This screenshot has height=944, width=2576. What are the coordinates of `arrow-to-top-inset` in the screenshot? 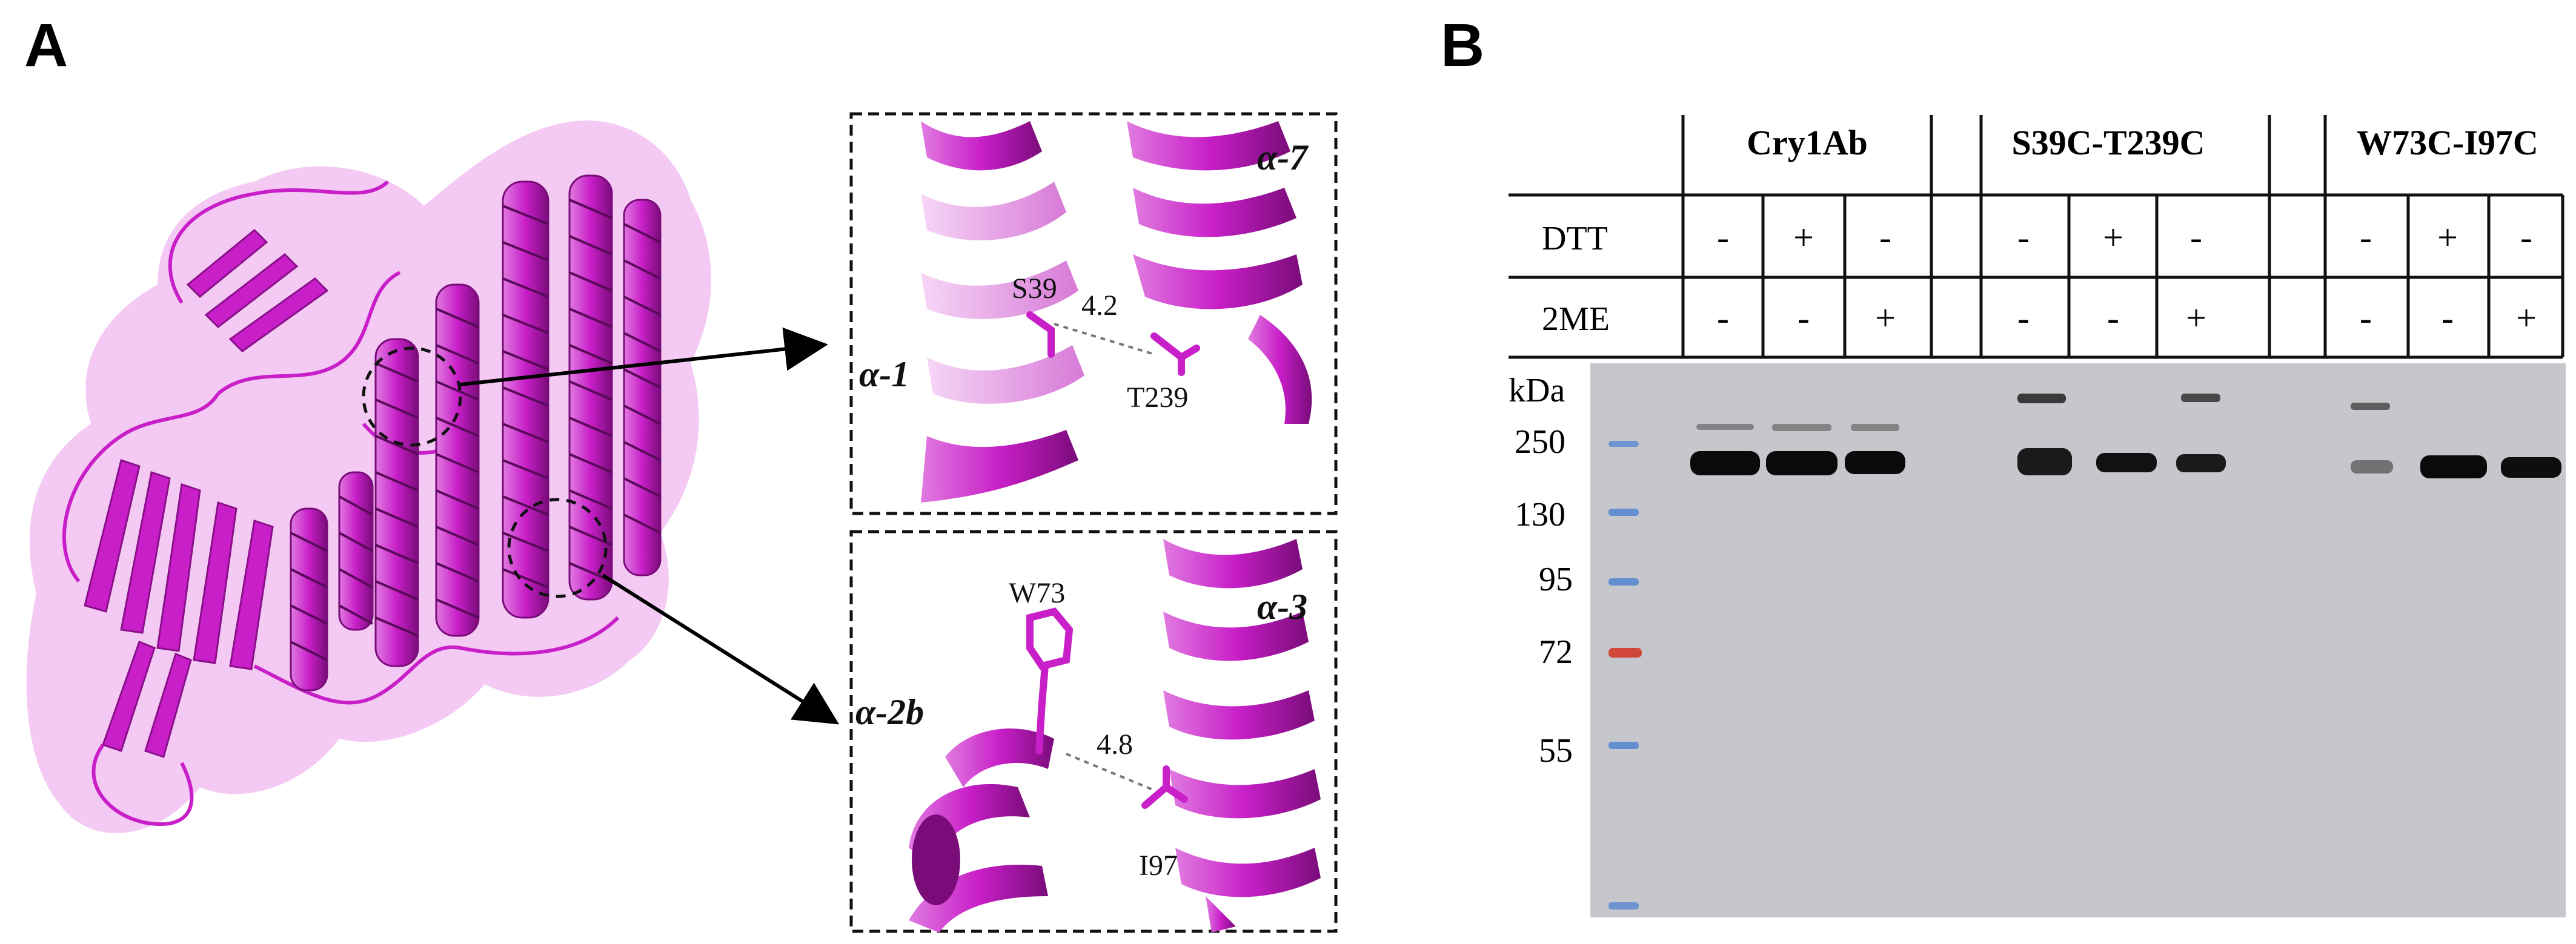 It's located at (644, 356).